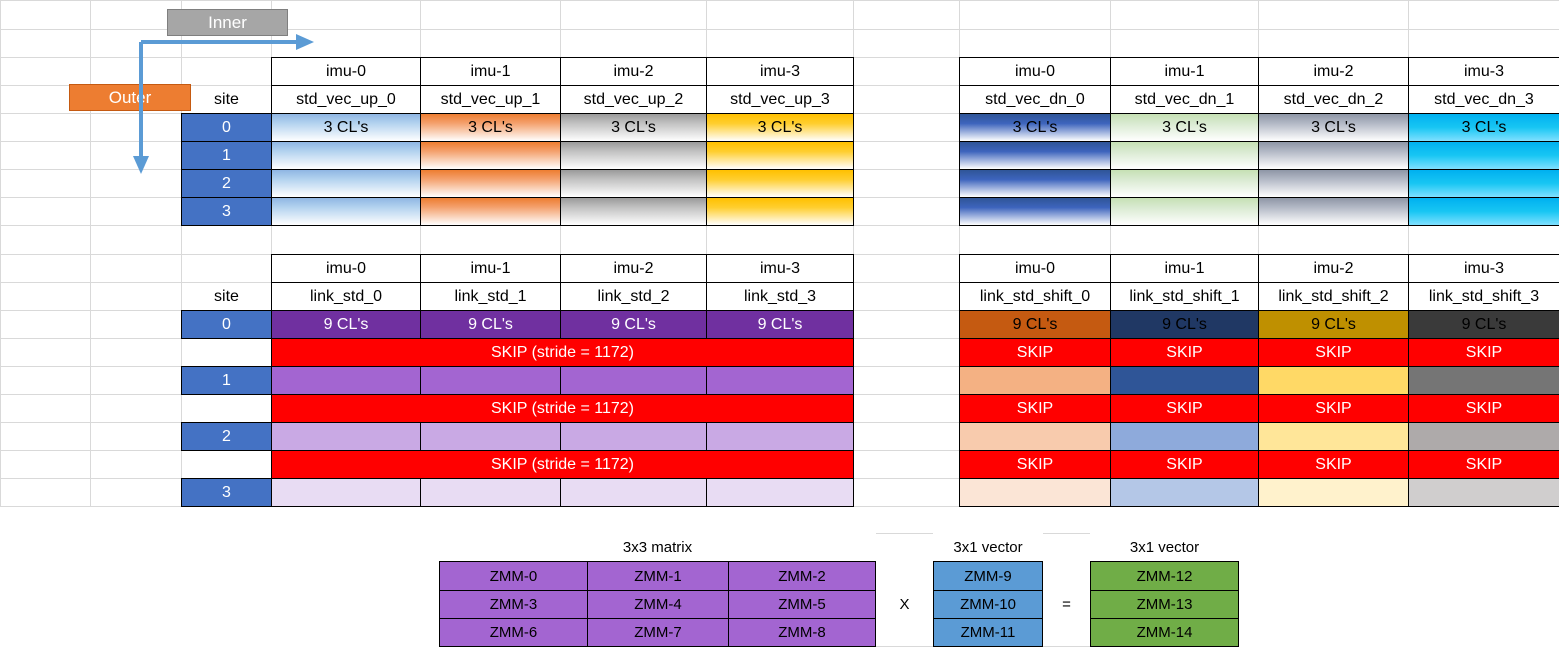  What do you see at coordinates (346, 99) in the screenshot?
I see `vec-up-name: std_vec_up_0` at bounding box center [346, 99].